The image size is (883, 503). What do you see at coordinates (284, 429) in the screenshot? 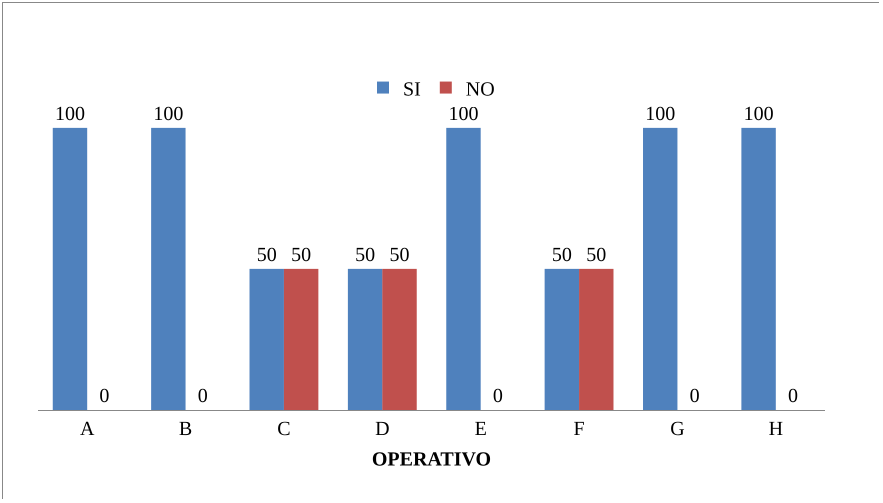
I see `x-tick-label: C` at bounding box center [284, 429].